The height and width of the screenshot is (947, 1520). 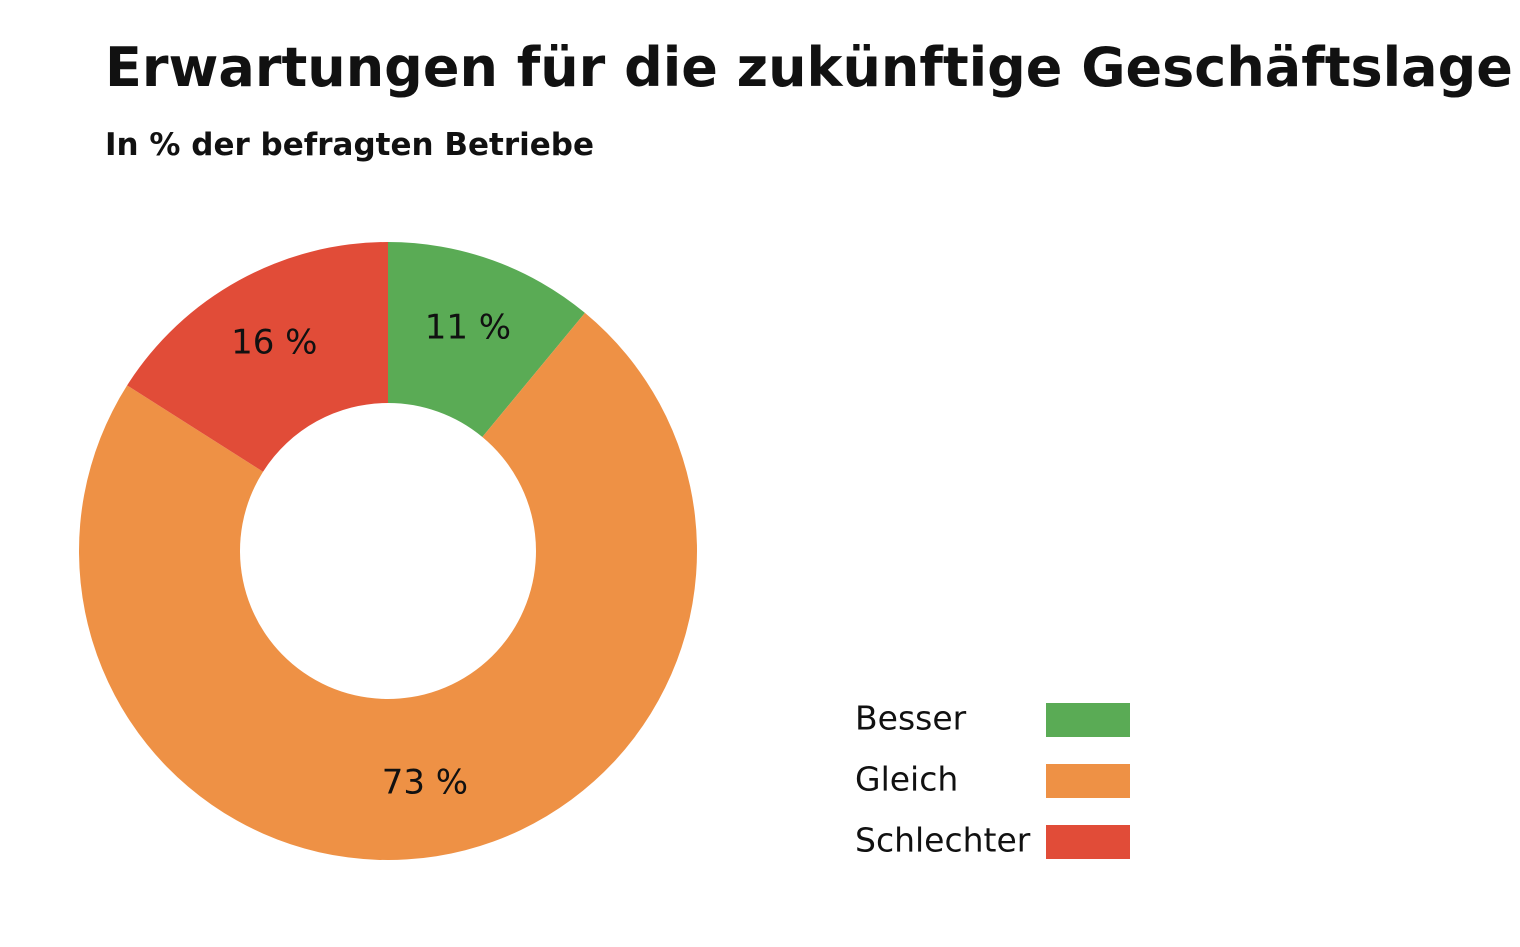 What do you see at coordinates (274, 343) in the screenshot?
I see `value-label: 16 %` at bounding box center [274, 343].